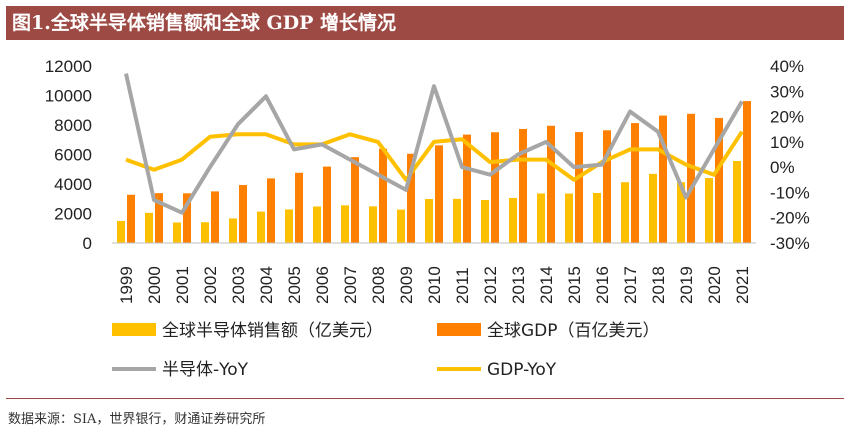 This screenshot has height=432, width=856. What do you see at coordinates (73, 214) in the screenshot?
I see `left-axis-tick: 2000` at bounding box center [73, 214].